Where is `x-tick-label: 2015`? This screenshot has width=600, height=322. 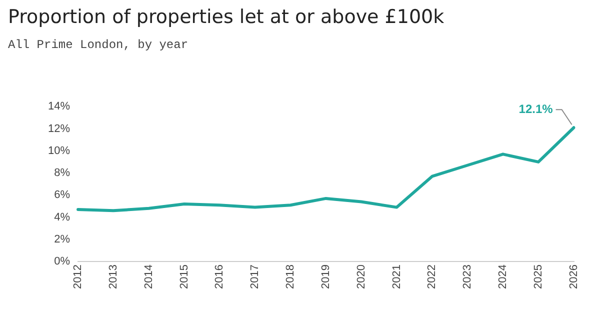
x-tick-label: 2015 is located at coordinates (184, 277).